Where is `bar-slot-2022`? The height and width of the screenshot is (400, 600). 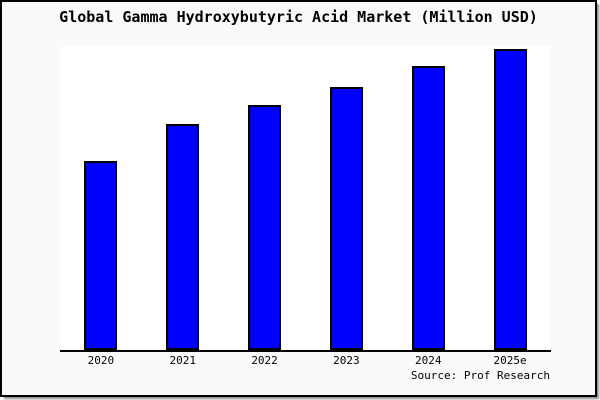
bar-slot-2022 is located at coordinates (265, 198).